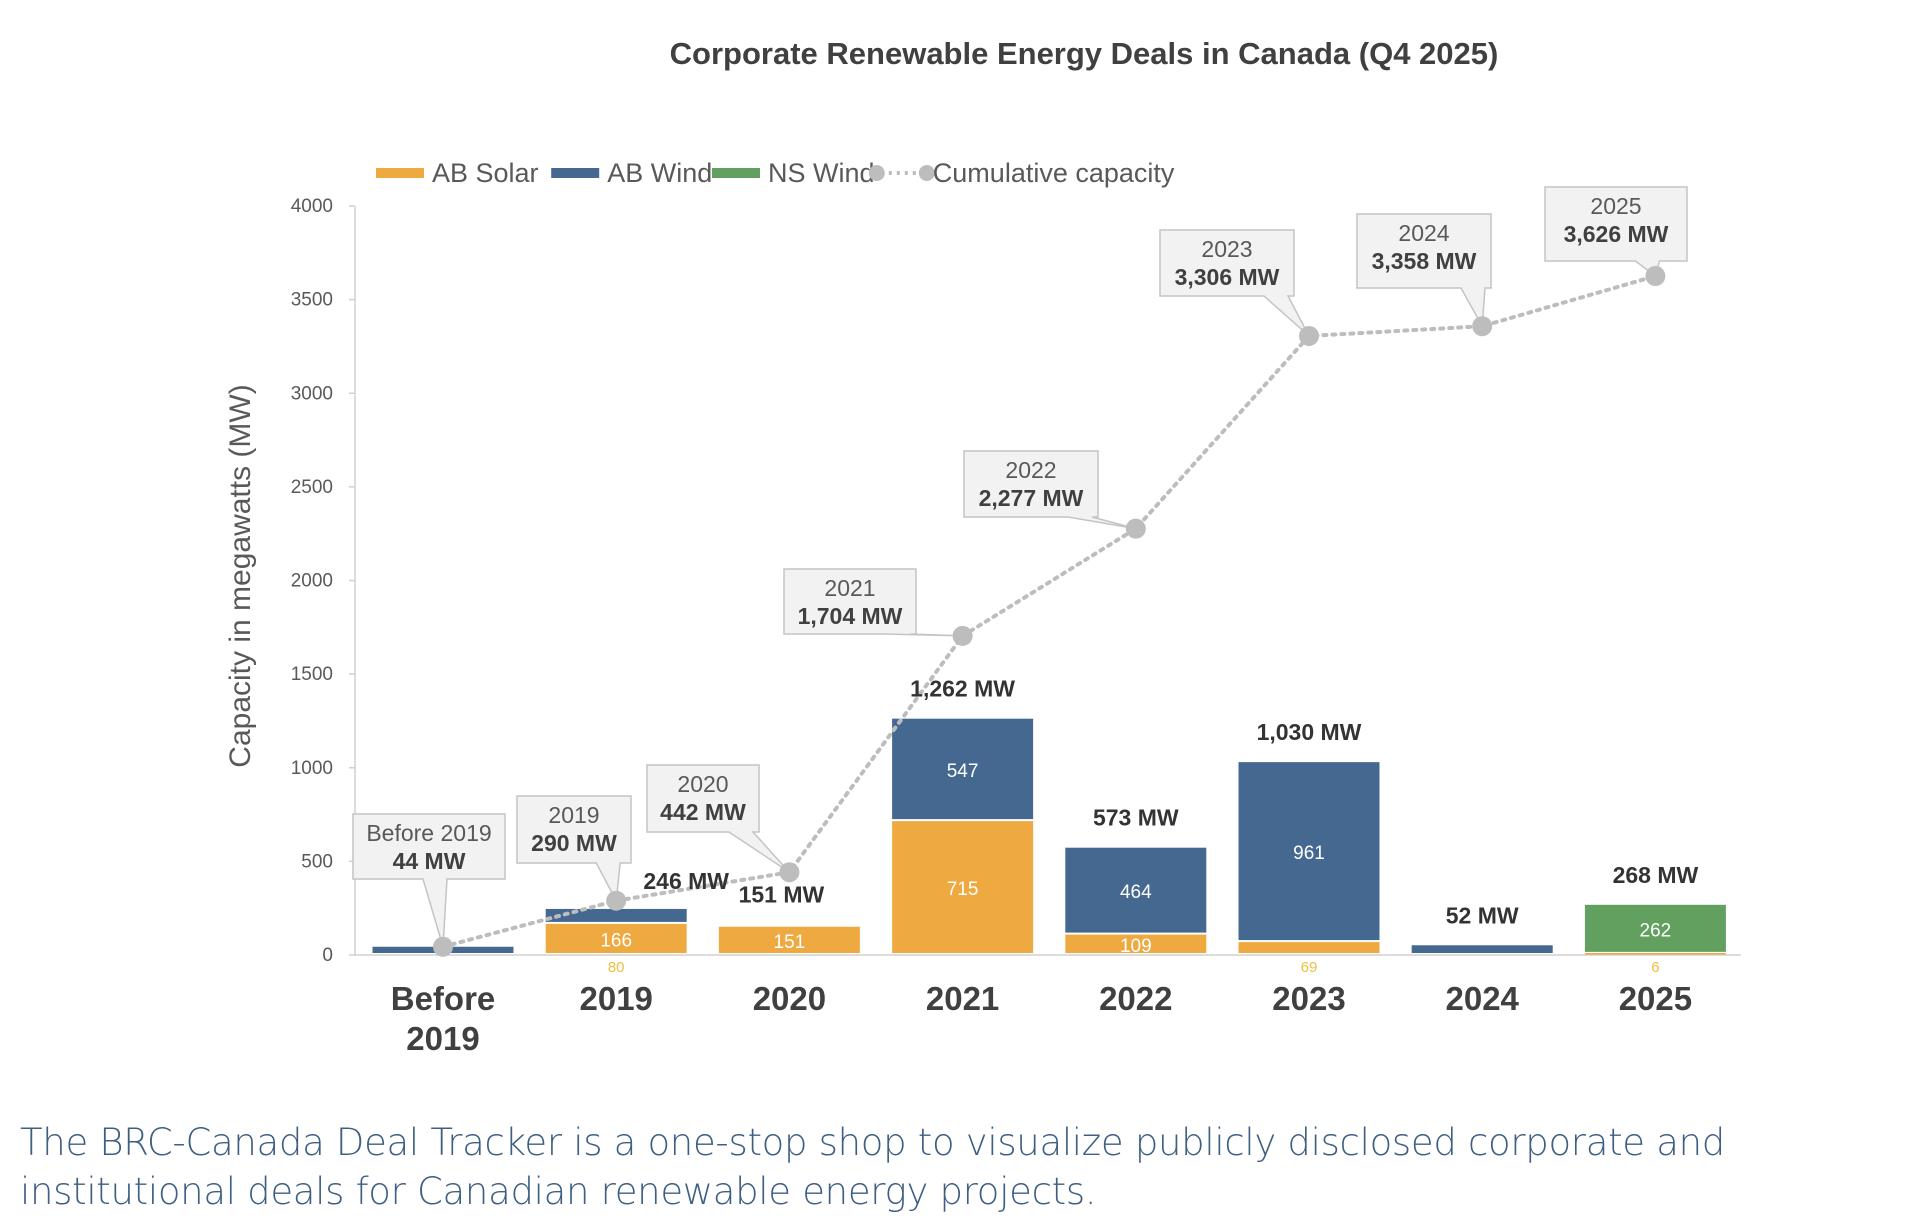 The image size is (1920, 1232). I want to click on callout-value: 3,626 MW, so click(1616, 234).